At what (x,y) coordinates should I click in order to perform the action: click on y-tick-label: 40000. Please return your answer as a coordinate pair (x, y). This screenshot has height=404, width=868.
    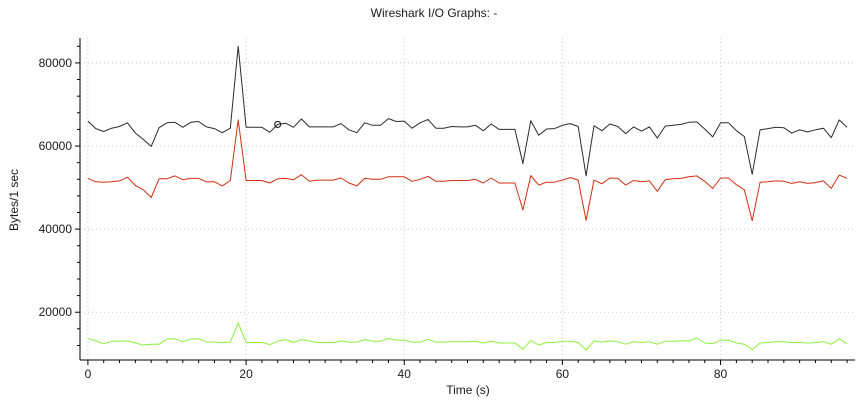
    Looking at the image, I should click on (56, 229).